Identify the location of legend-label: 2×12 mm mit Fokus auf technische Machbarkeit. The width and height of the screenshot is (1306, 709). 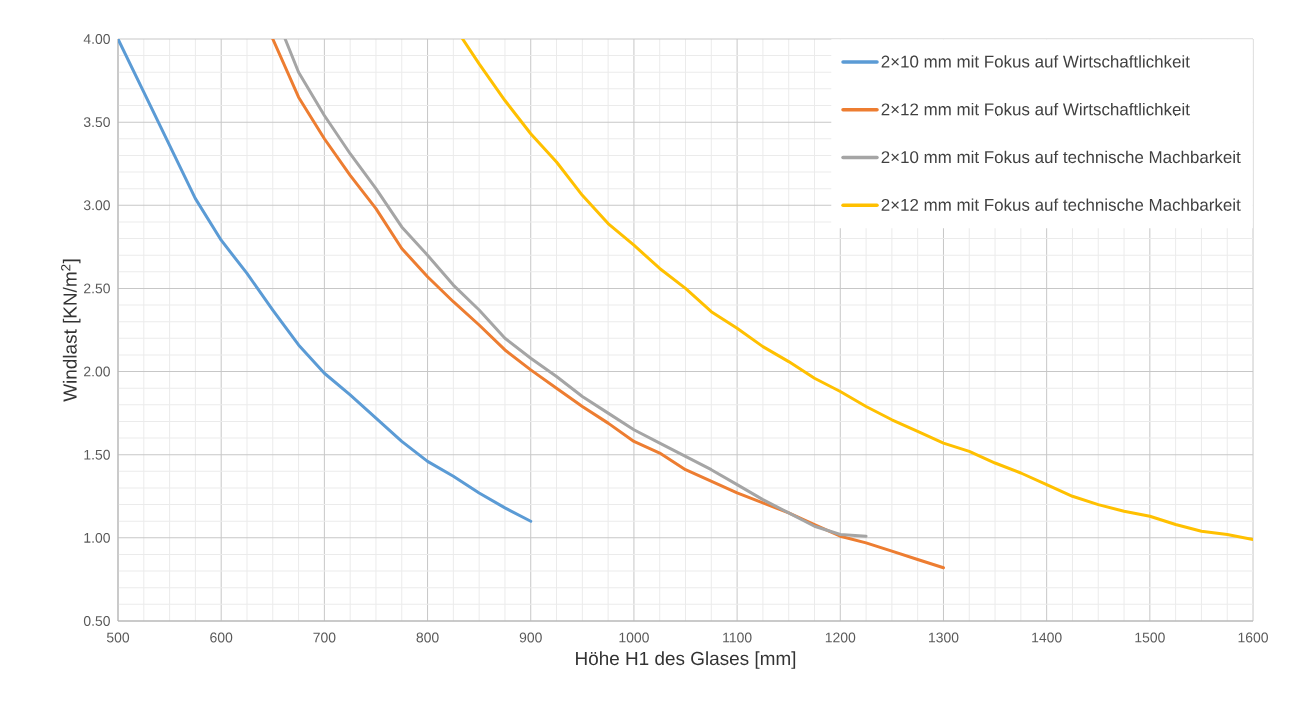
(1061, 204).